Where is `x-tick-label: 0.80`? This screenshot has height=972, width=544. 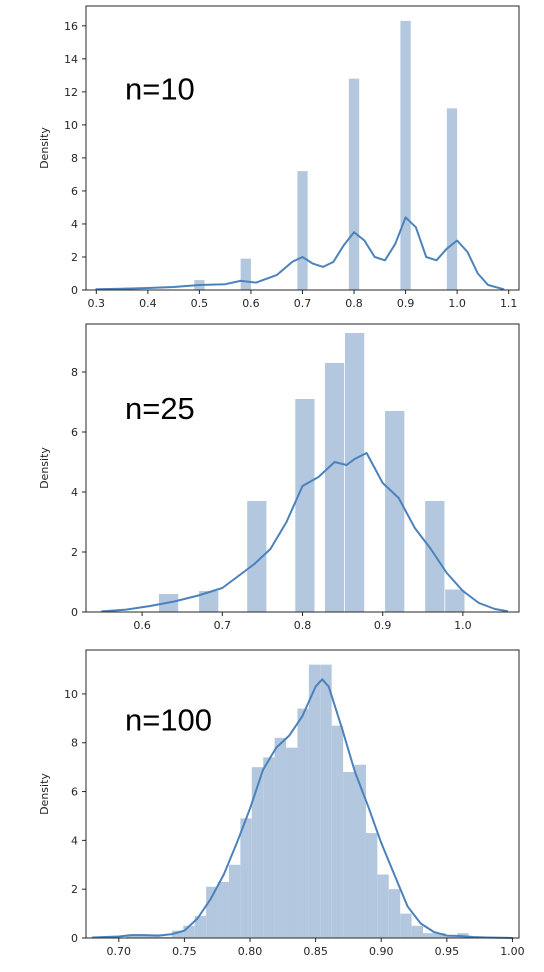 x-tick-label: 0.80 is located at coordinates (250, 951).